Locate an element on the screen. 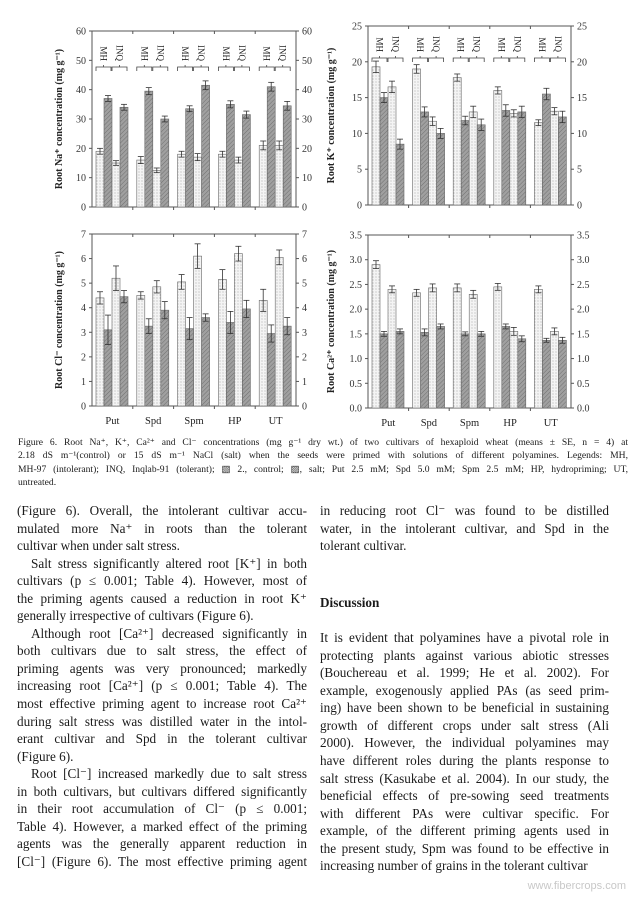  y-axis-label: Root Na⁺ concentration (mg g⁻¹) is located at coordinates (59, 119).